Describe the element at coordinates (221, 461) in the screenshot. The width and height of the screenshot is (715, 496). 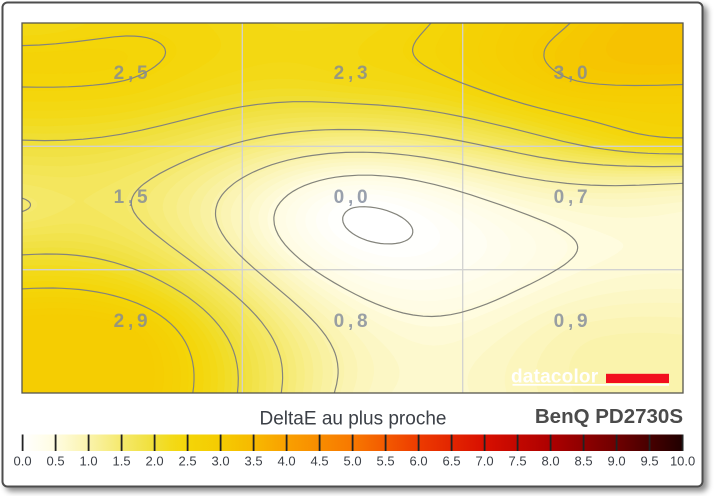
I see `svg-text: 3.0` at that location.